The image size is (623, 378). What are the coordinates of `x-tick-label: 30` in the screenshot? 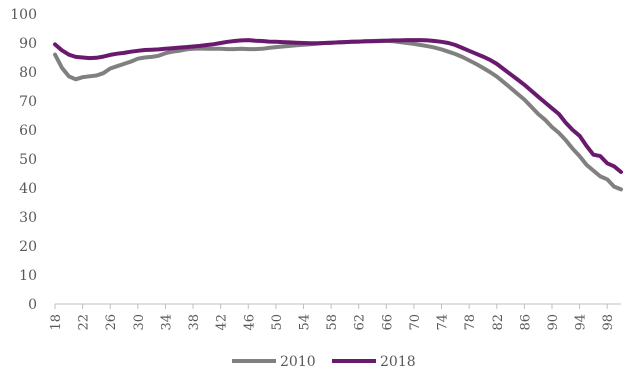 It's located at (139, 322).